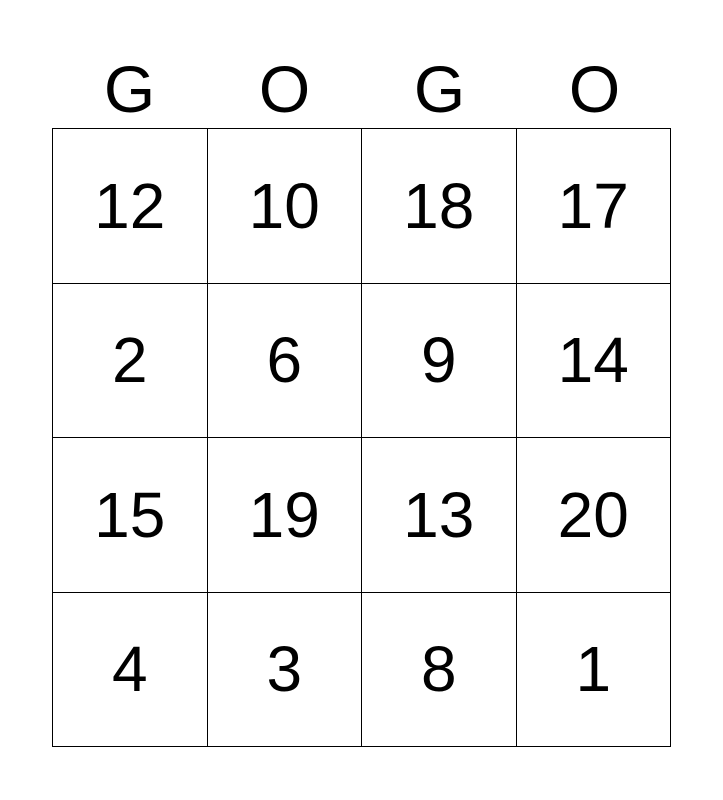 The image size is (723, 800). I want to click on bingo-cell: 19, so click(284, 515).